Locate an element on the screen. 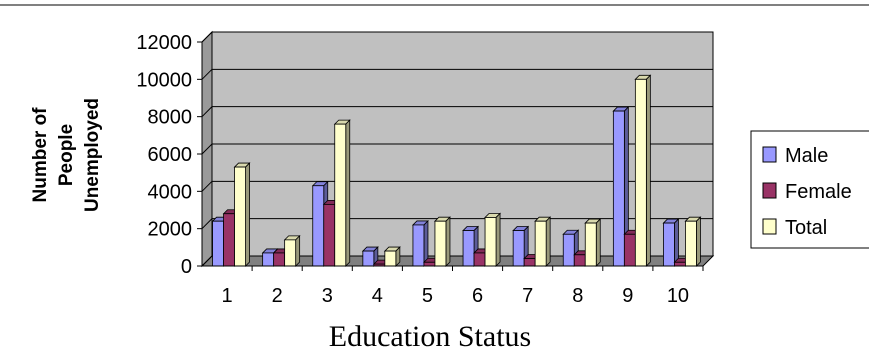 The width and height of the screenshot is (869, 354). legend: Male Female Total is located at coordinates (809, 189).